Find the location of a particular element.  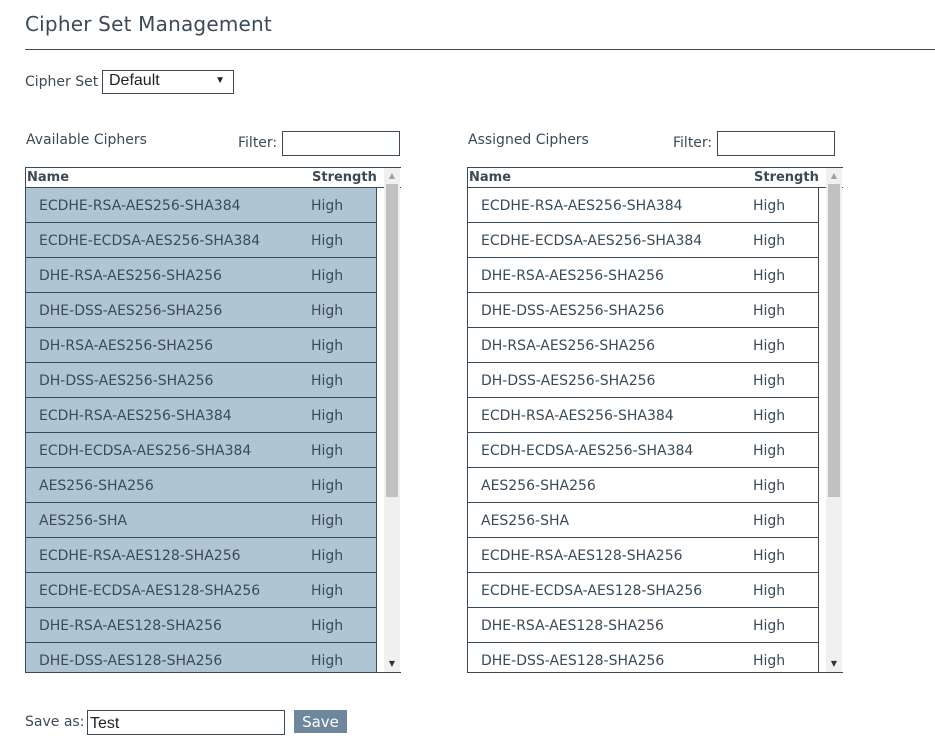

available-filter-input is located at coordinates (341, 143).